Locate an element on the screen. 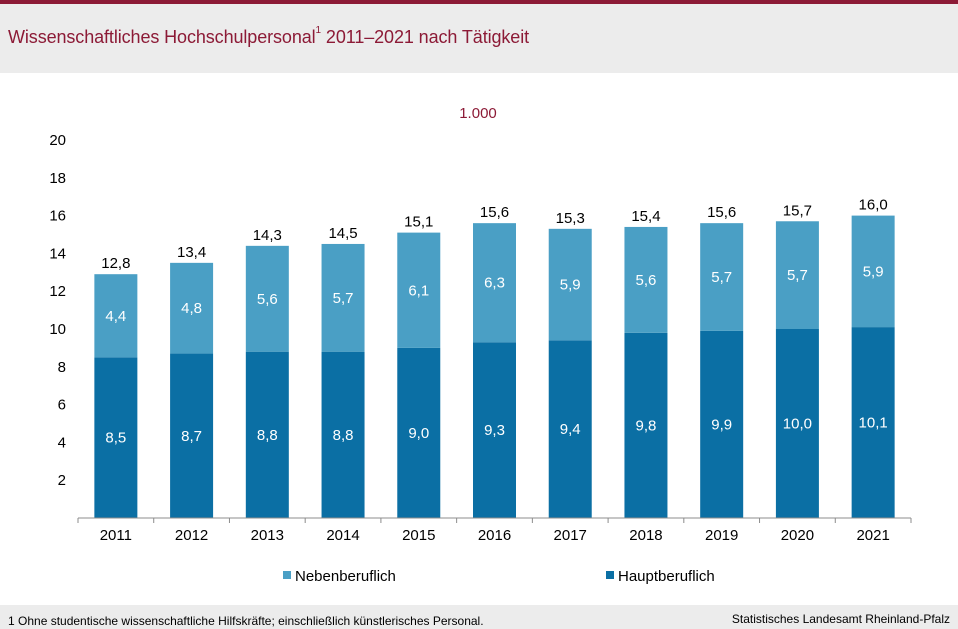  bar-hauptberuflich-2019 is located at coordinates (722, 424).